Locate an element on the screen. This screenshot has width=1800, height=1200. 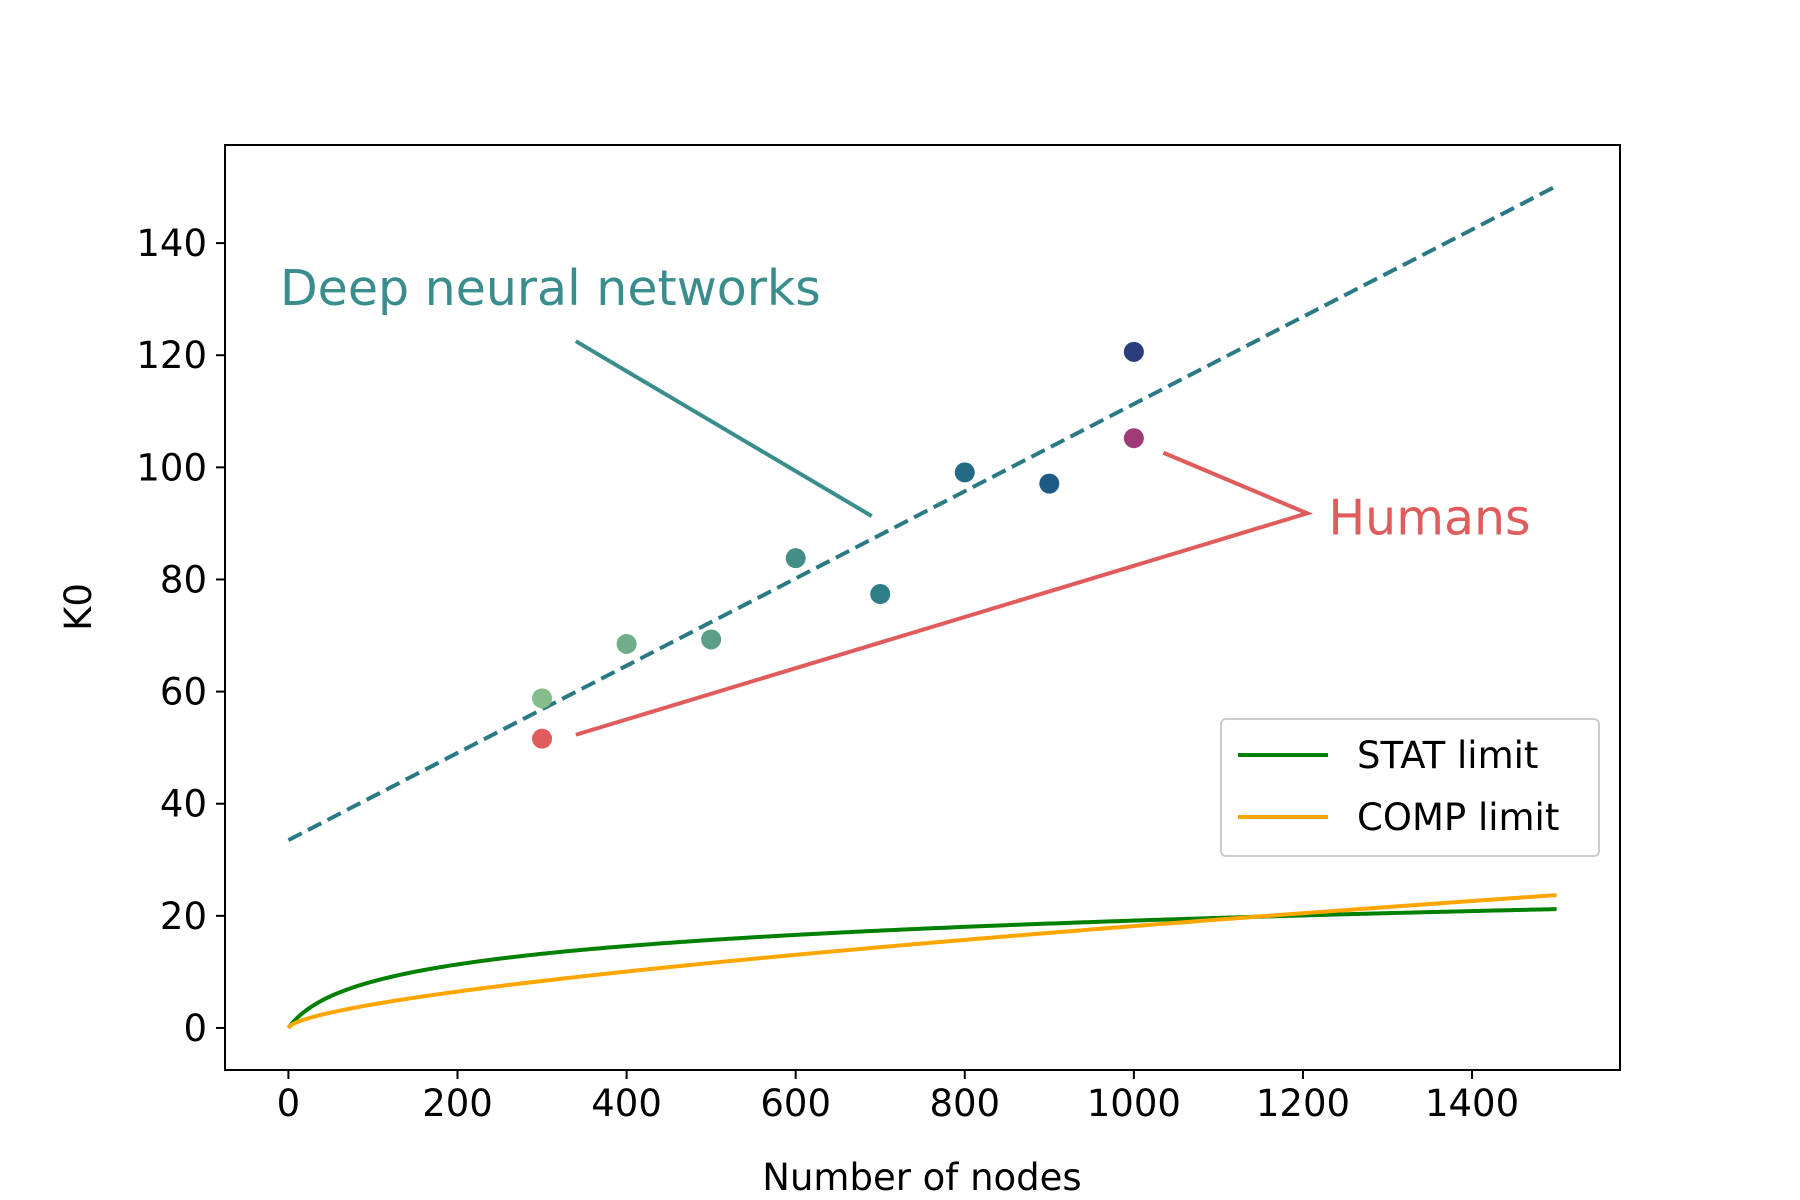
y-tick-label: 100 is located at coordinates (171, 467).